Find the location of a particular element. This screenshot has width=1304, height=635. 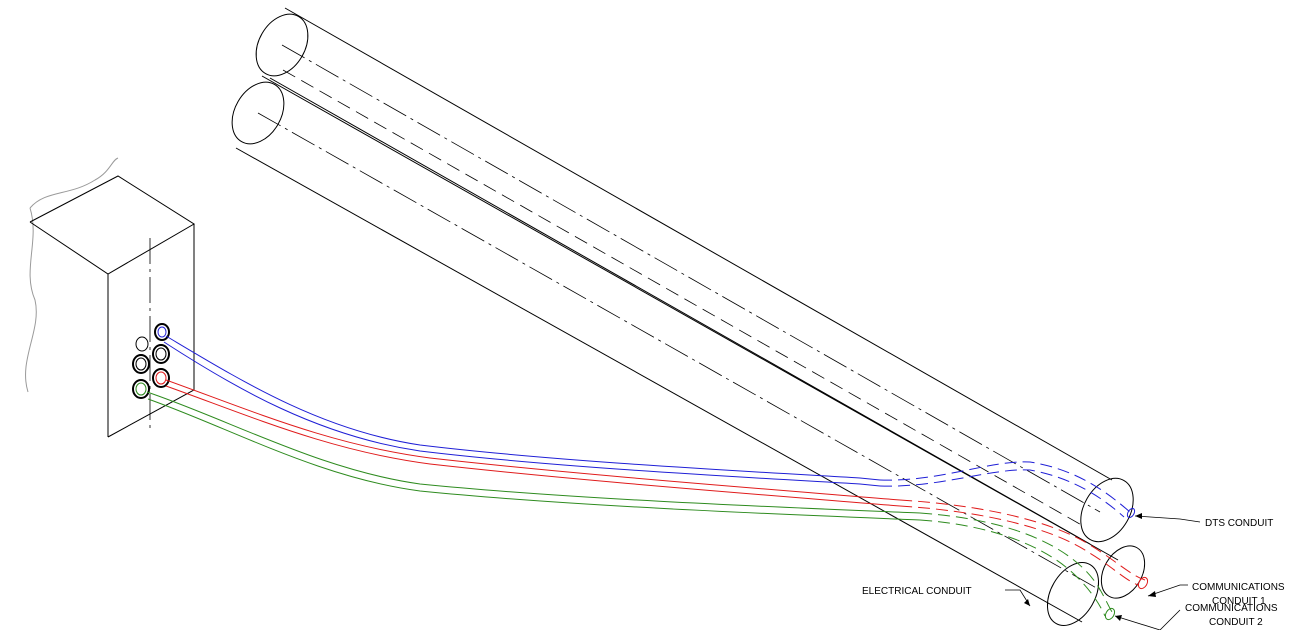

port-comm2 is located at coordinates (141, 389).